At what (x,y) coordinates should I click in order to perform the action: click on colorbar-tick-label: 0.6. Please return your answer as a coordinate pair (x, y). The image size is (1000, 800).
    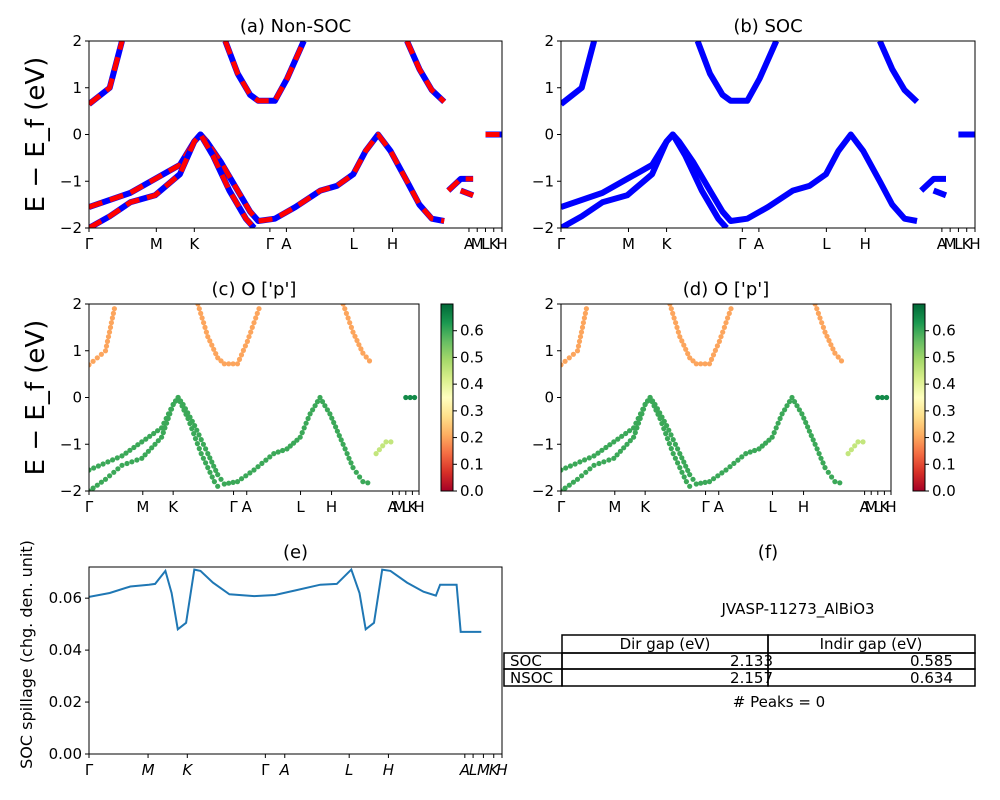
    Looking at the image, I should click on (944, 331).